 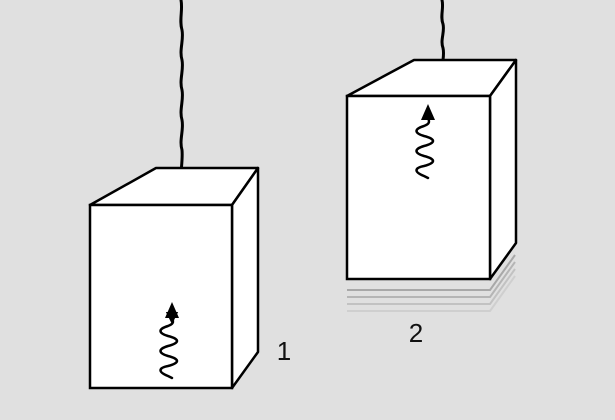 I want to click on box-1-front-face, so click(x=161, y=296).